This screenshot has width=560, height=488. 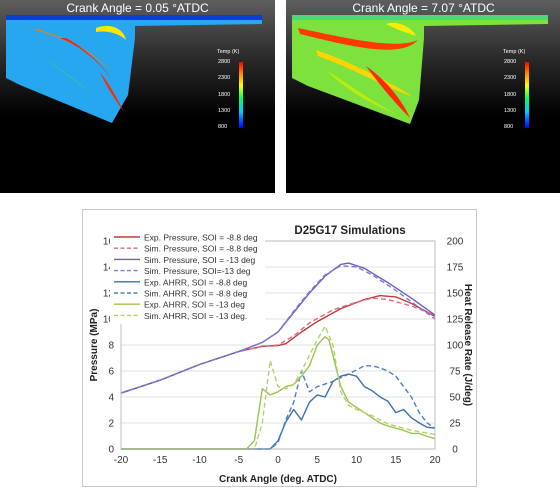 What do you see at coordinates (109, 294) in the screenshot?
I see `y-tick-label: 12` at bounding box center [109, 294].